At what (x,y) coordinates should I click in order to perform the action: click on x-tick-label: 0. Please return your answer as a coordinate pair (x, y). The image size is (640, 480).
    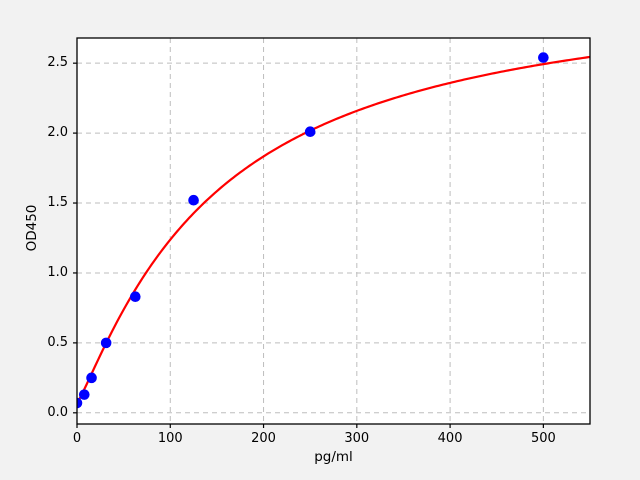
    Looking at the image, I should click on (77, 438).